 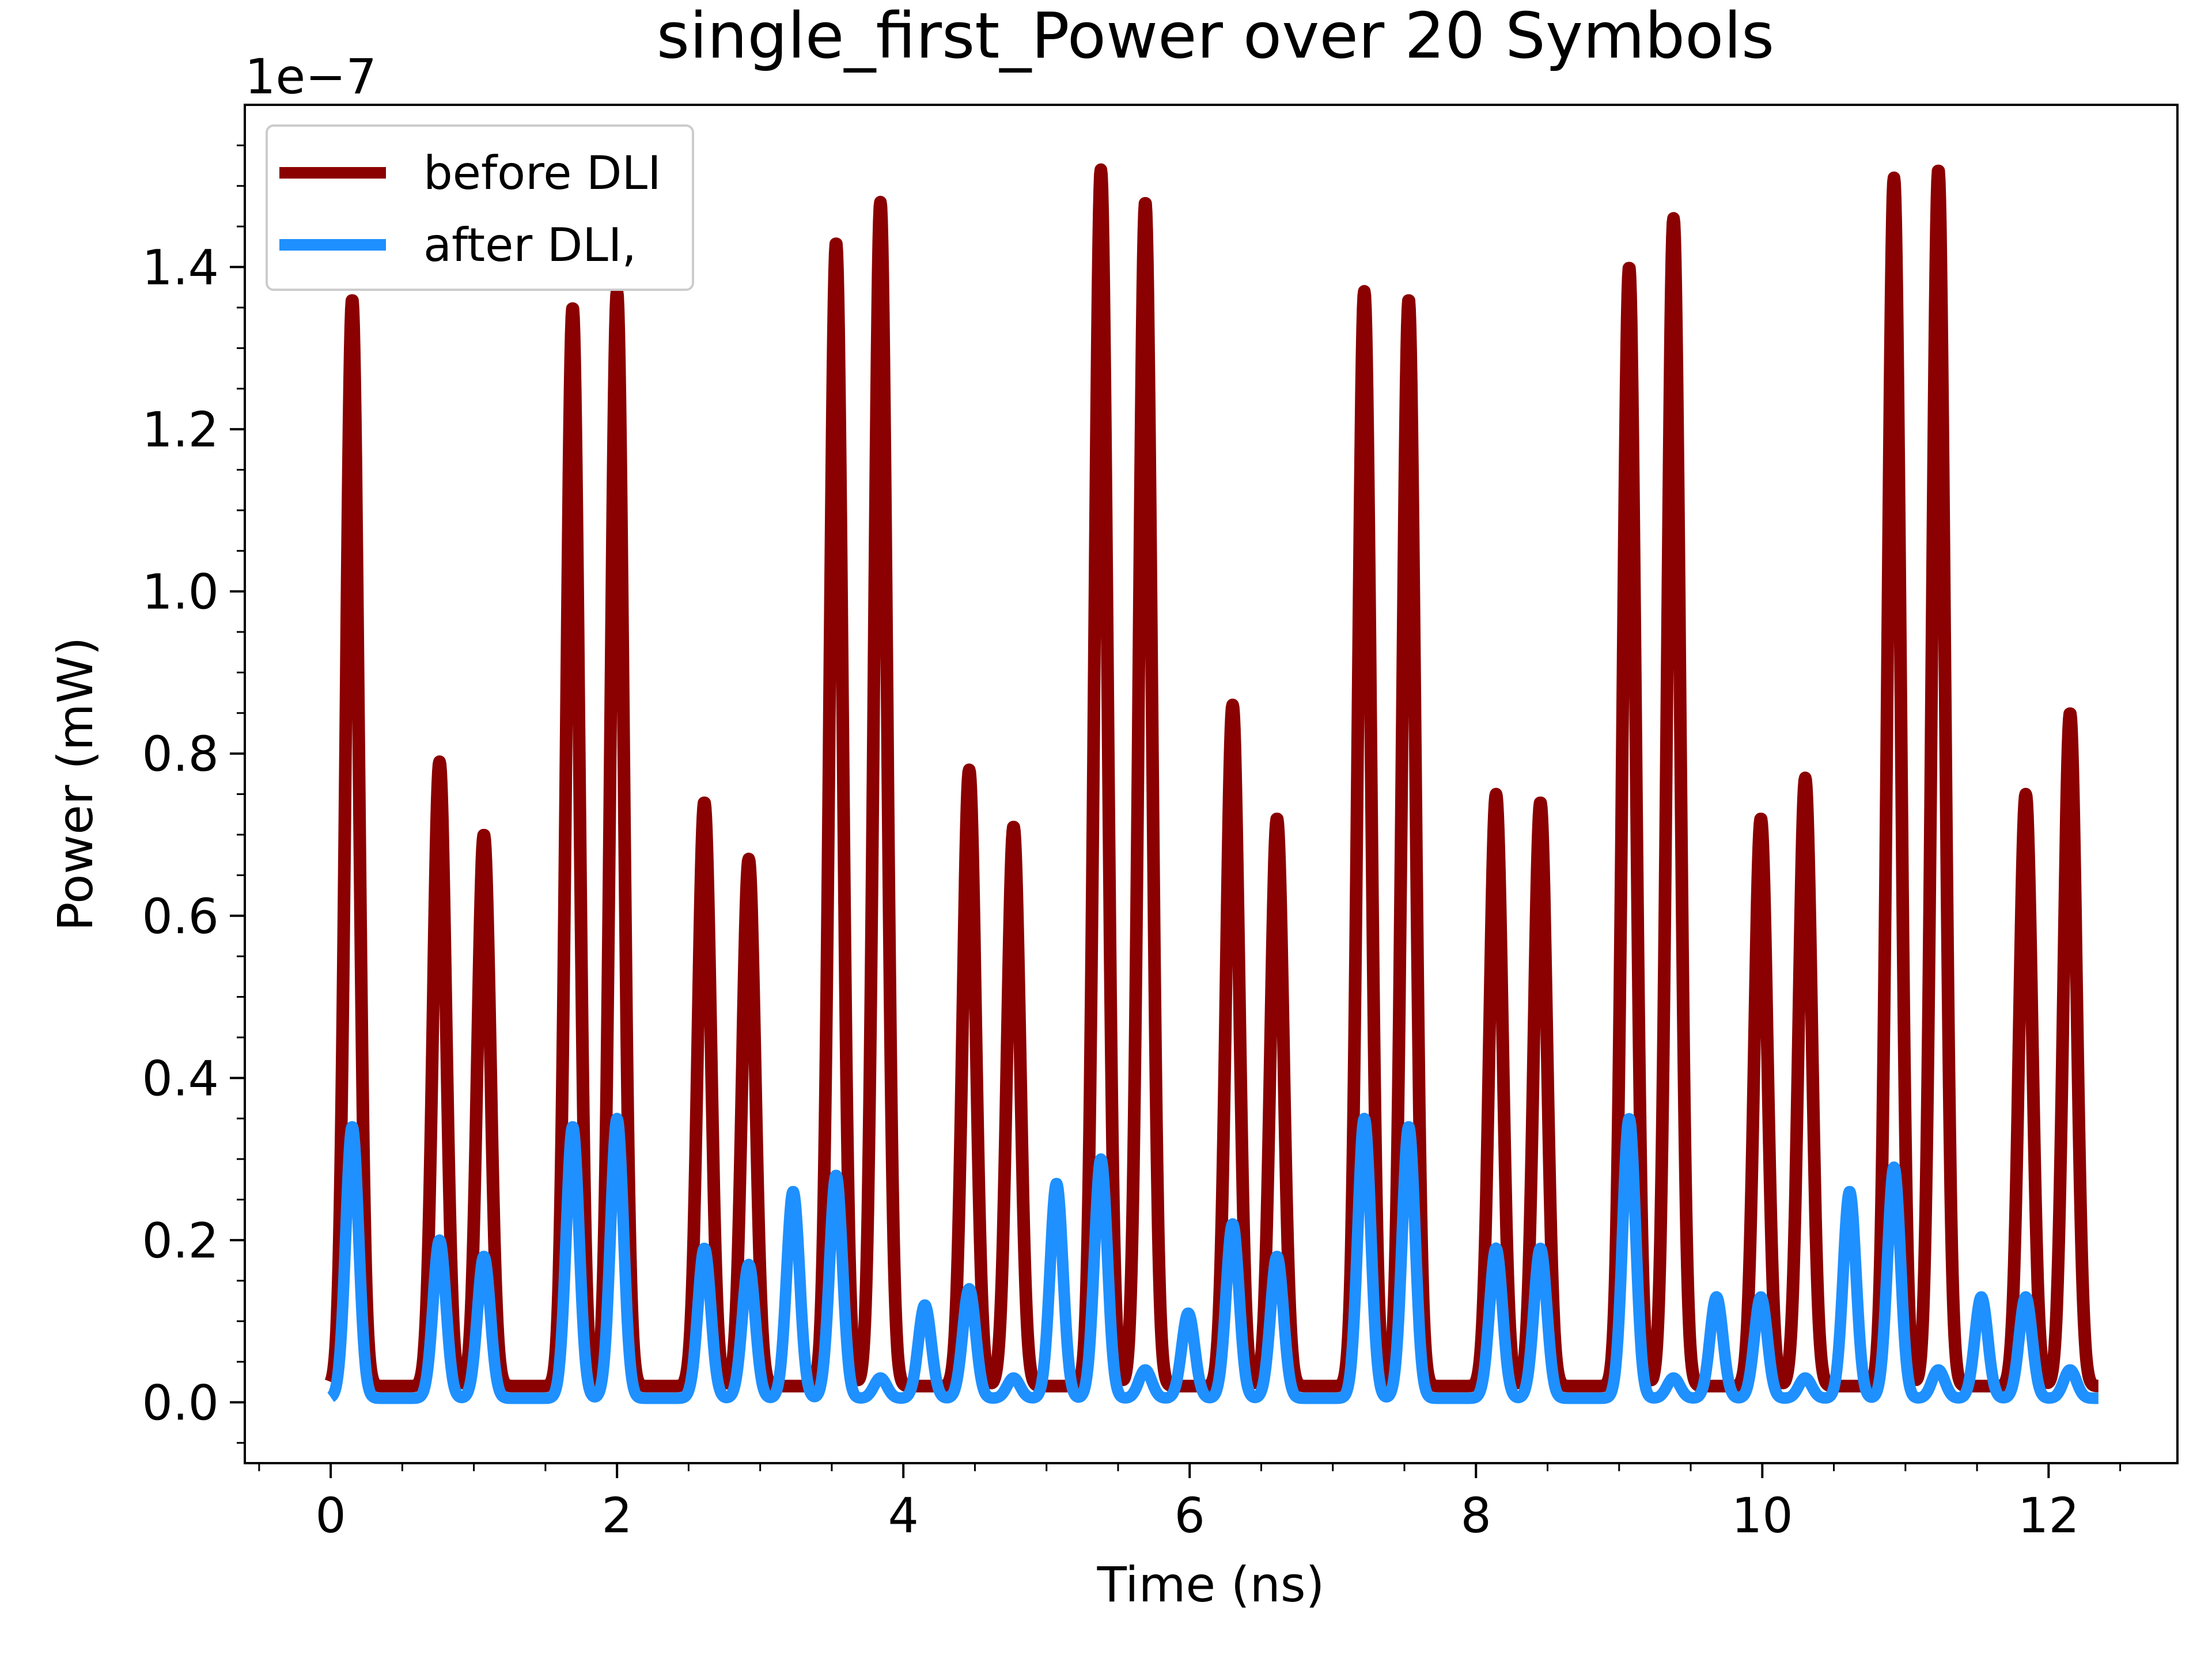 What do you see at coordinates (180, 592) in the screenshot?
I see `y-tick-label: 1.0` at bounding box center [180, 592].